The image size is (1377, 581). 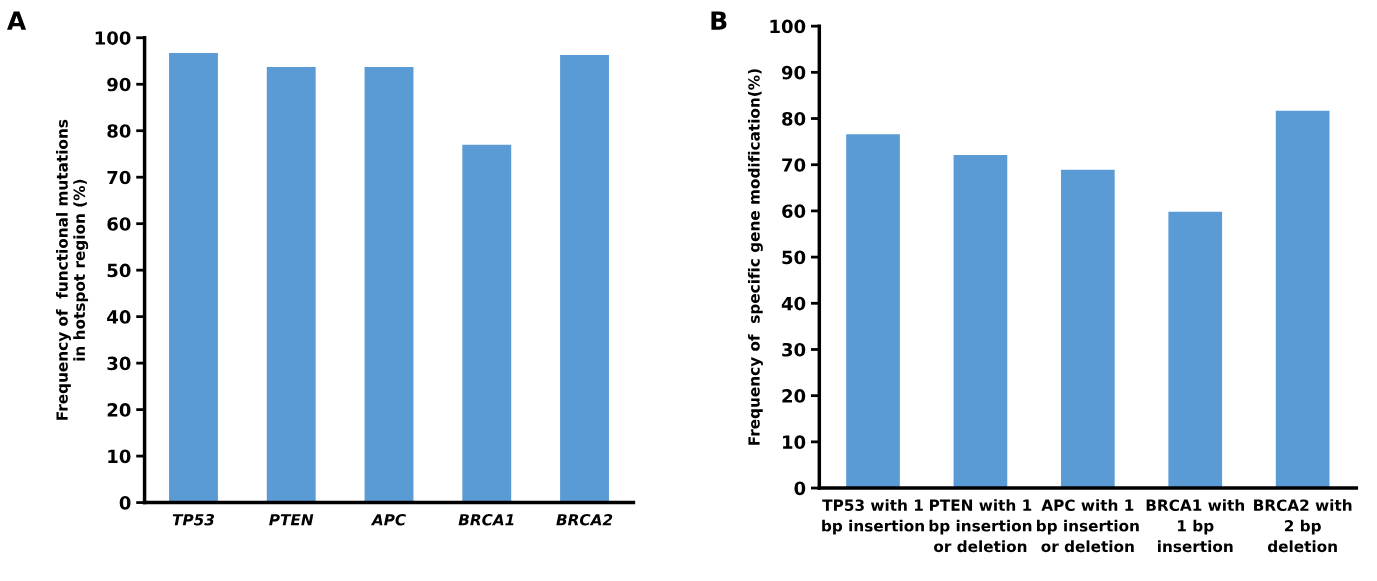 What do you see at coordinates (291, 520) in the screenshot?
I see `x-tick-label: PTEN` at bounding box center [291, 520].